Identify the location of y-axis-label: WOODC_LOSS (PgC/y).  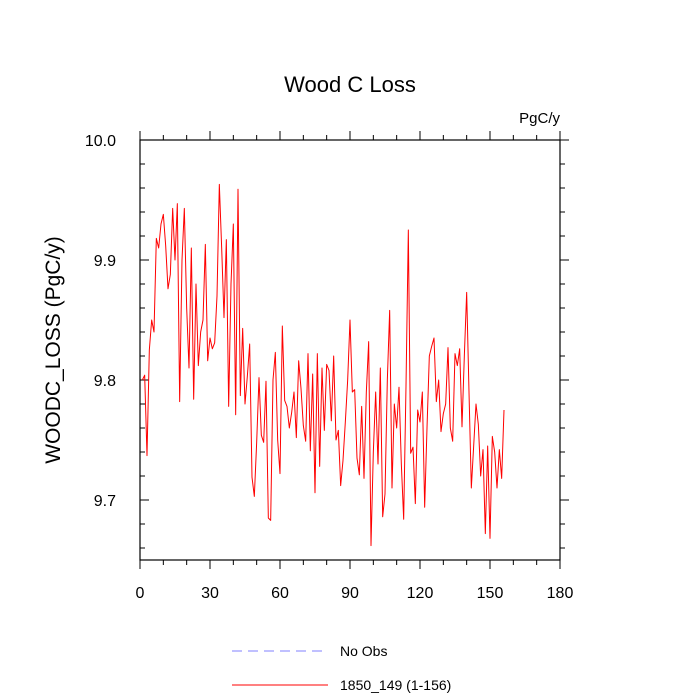
(53, 350).